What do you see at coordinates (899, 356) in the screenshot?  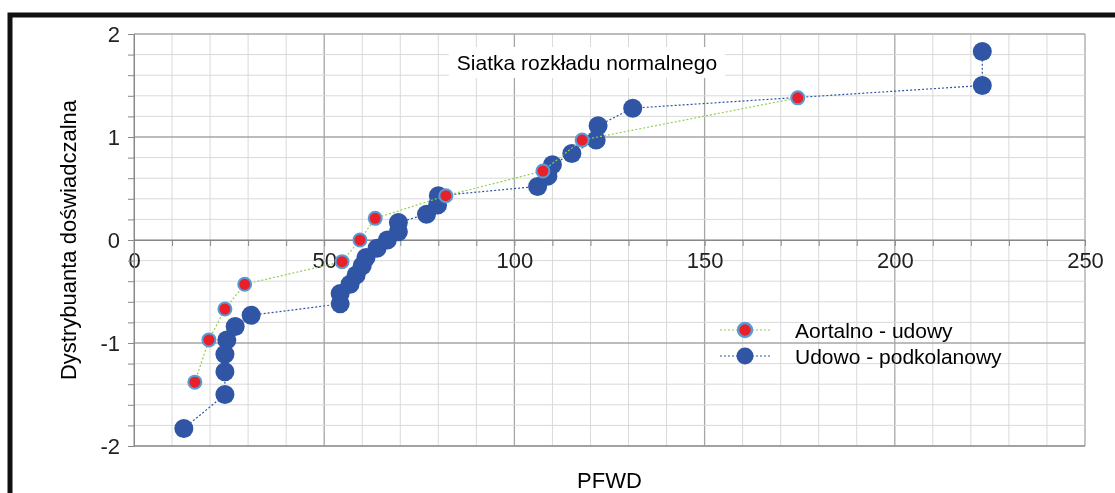 I see `legend-label: Udowo - podkolanowy` at bounding box center [899, 356].